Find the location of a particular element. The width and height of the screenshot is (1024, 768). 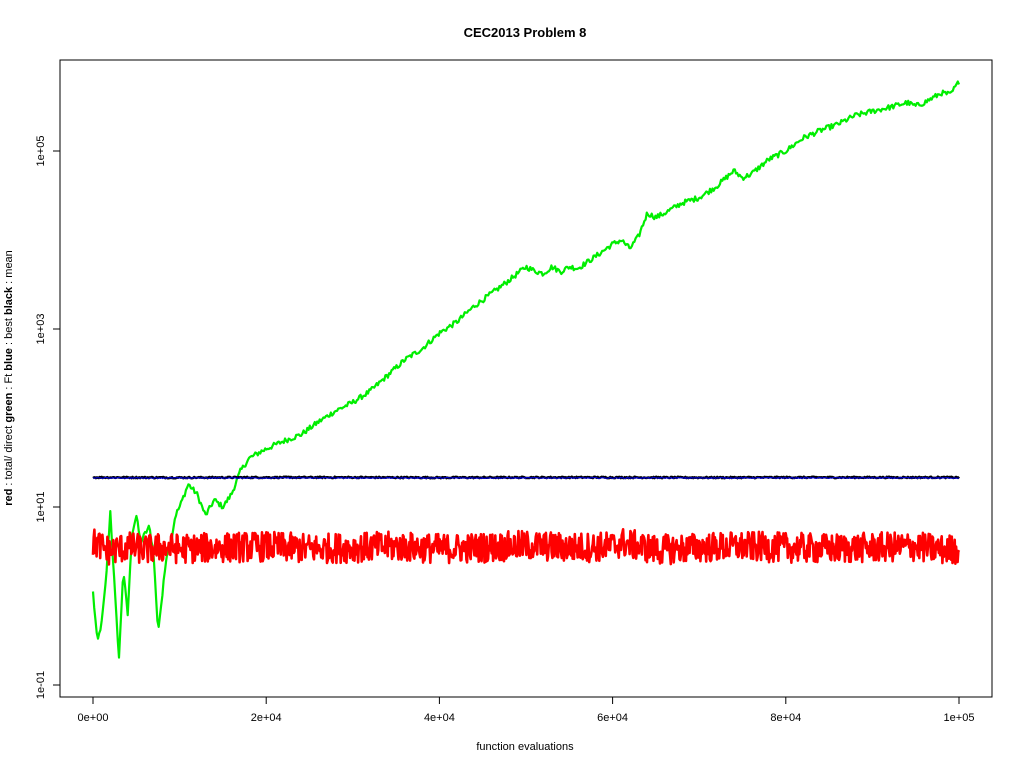

x-tick-label: 4e+04 is located at coordinates (439, 718).